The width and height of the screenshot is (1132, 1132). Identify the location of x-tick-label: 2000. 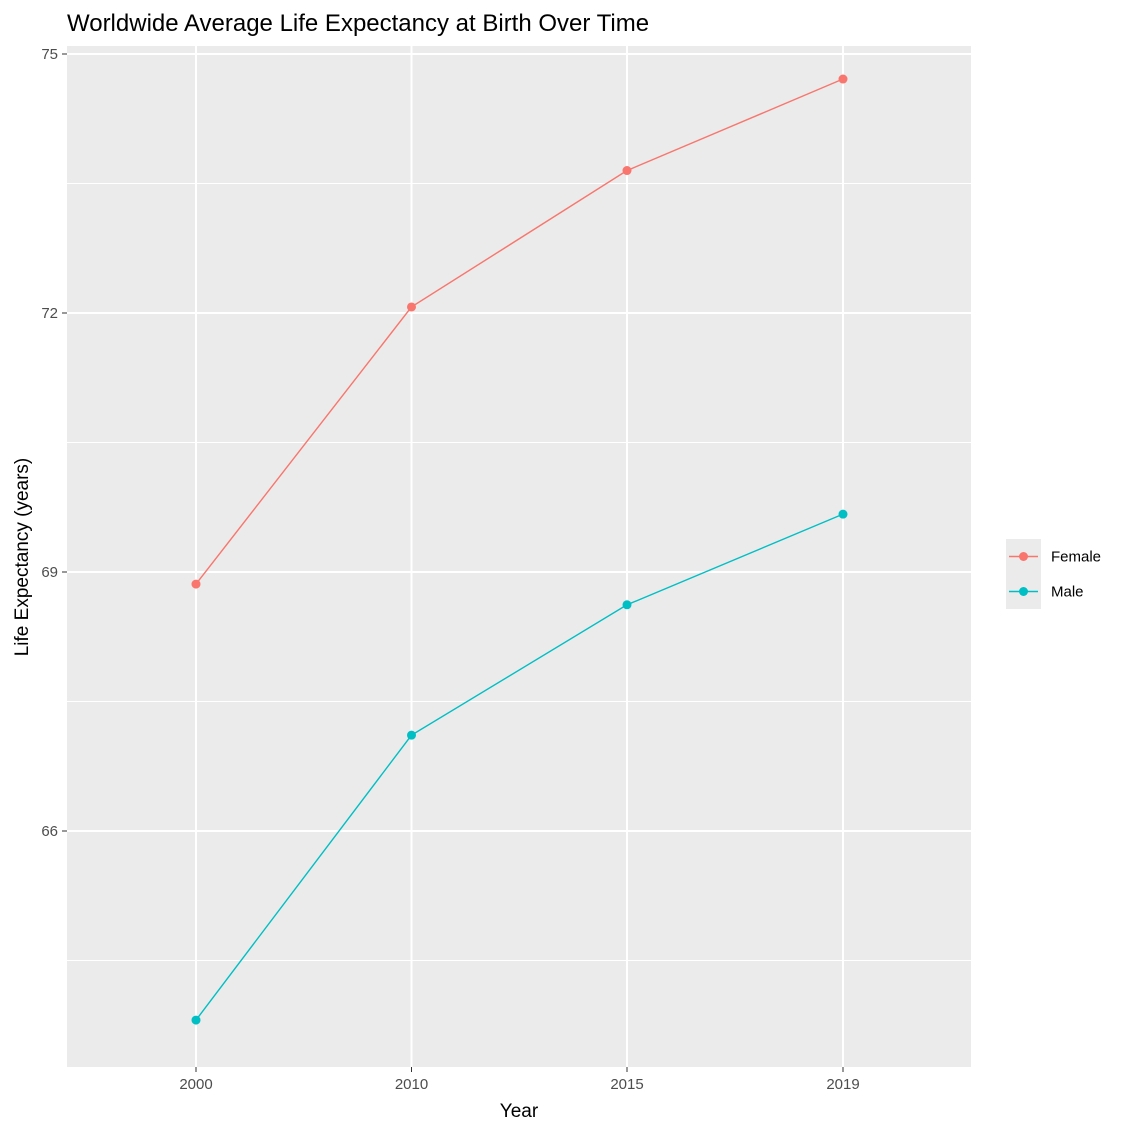
(195, 1084).